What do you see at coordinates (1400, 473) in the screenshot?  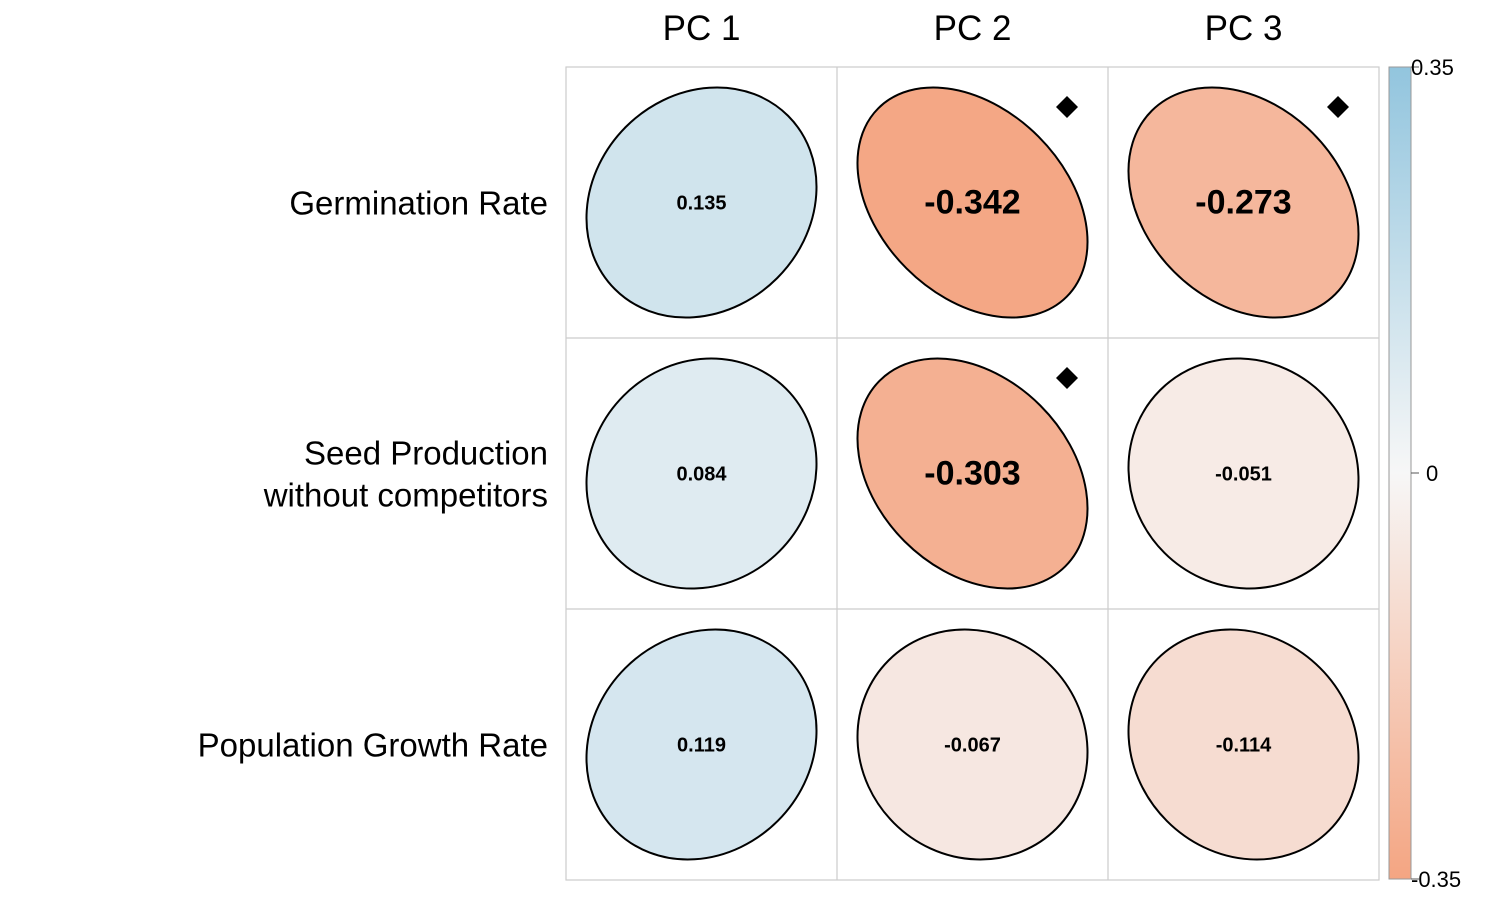 I see `colorbar-gradient` at bounding box center [1400, 473].